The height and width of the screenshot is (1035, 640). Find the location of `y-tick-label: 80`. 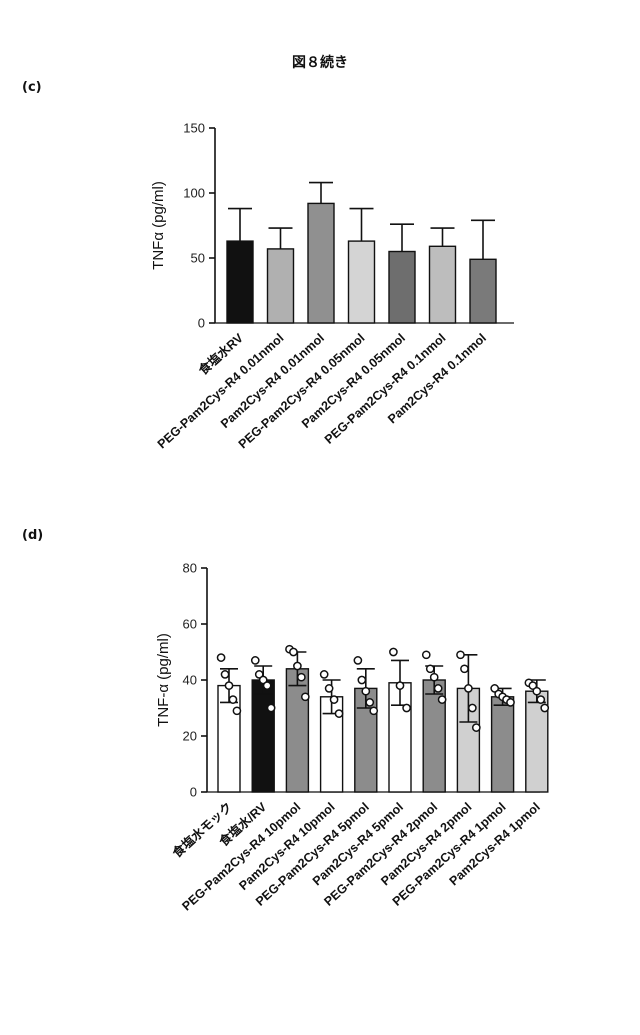

y-tick-label: 80 is located at coordinates (190, 568).